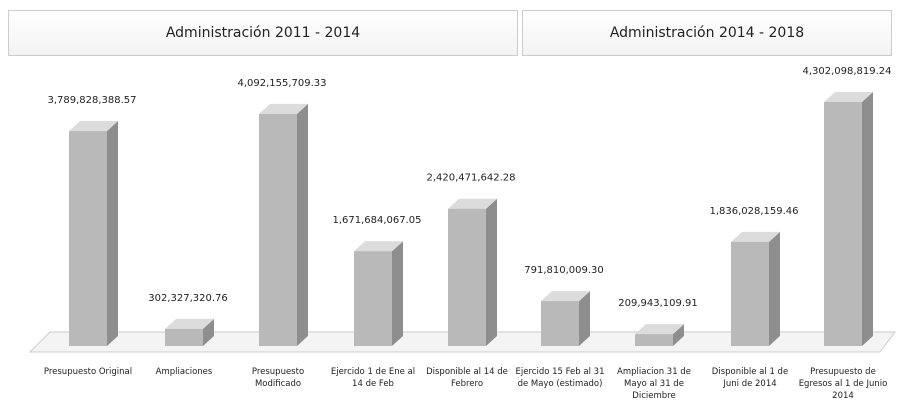  Describe the element at coordinates (373, 378) in the screenshot. I see `category-label: Ejercido 1 de Ene al 14 de Feb` at that location.